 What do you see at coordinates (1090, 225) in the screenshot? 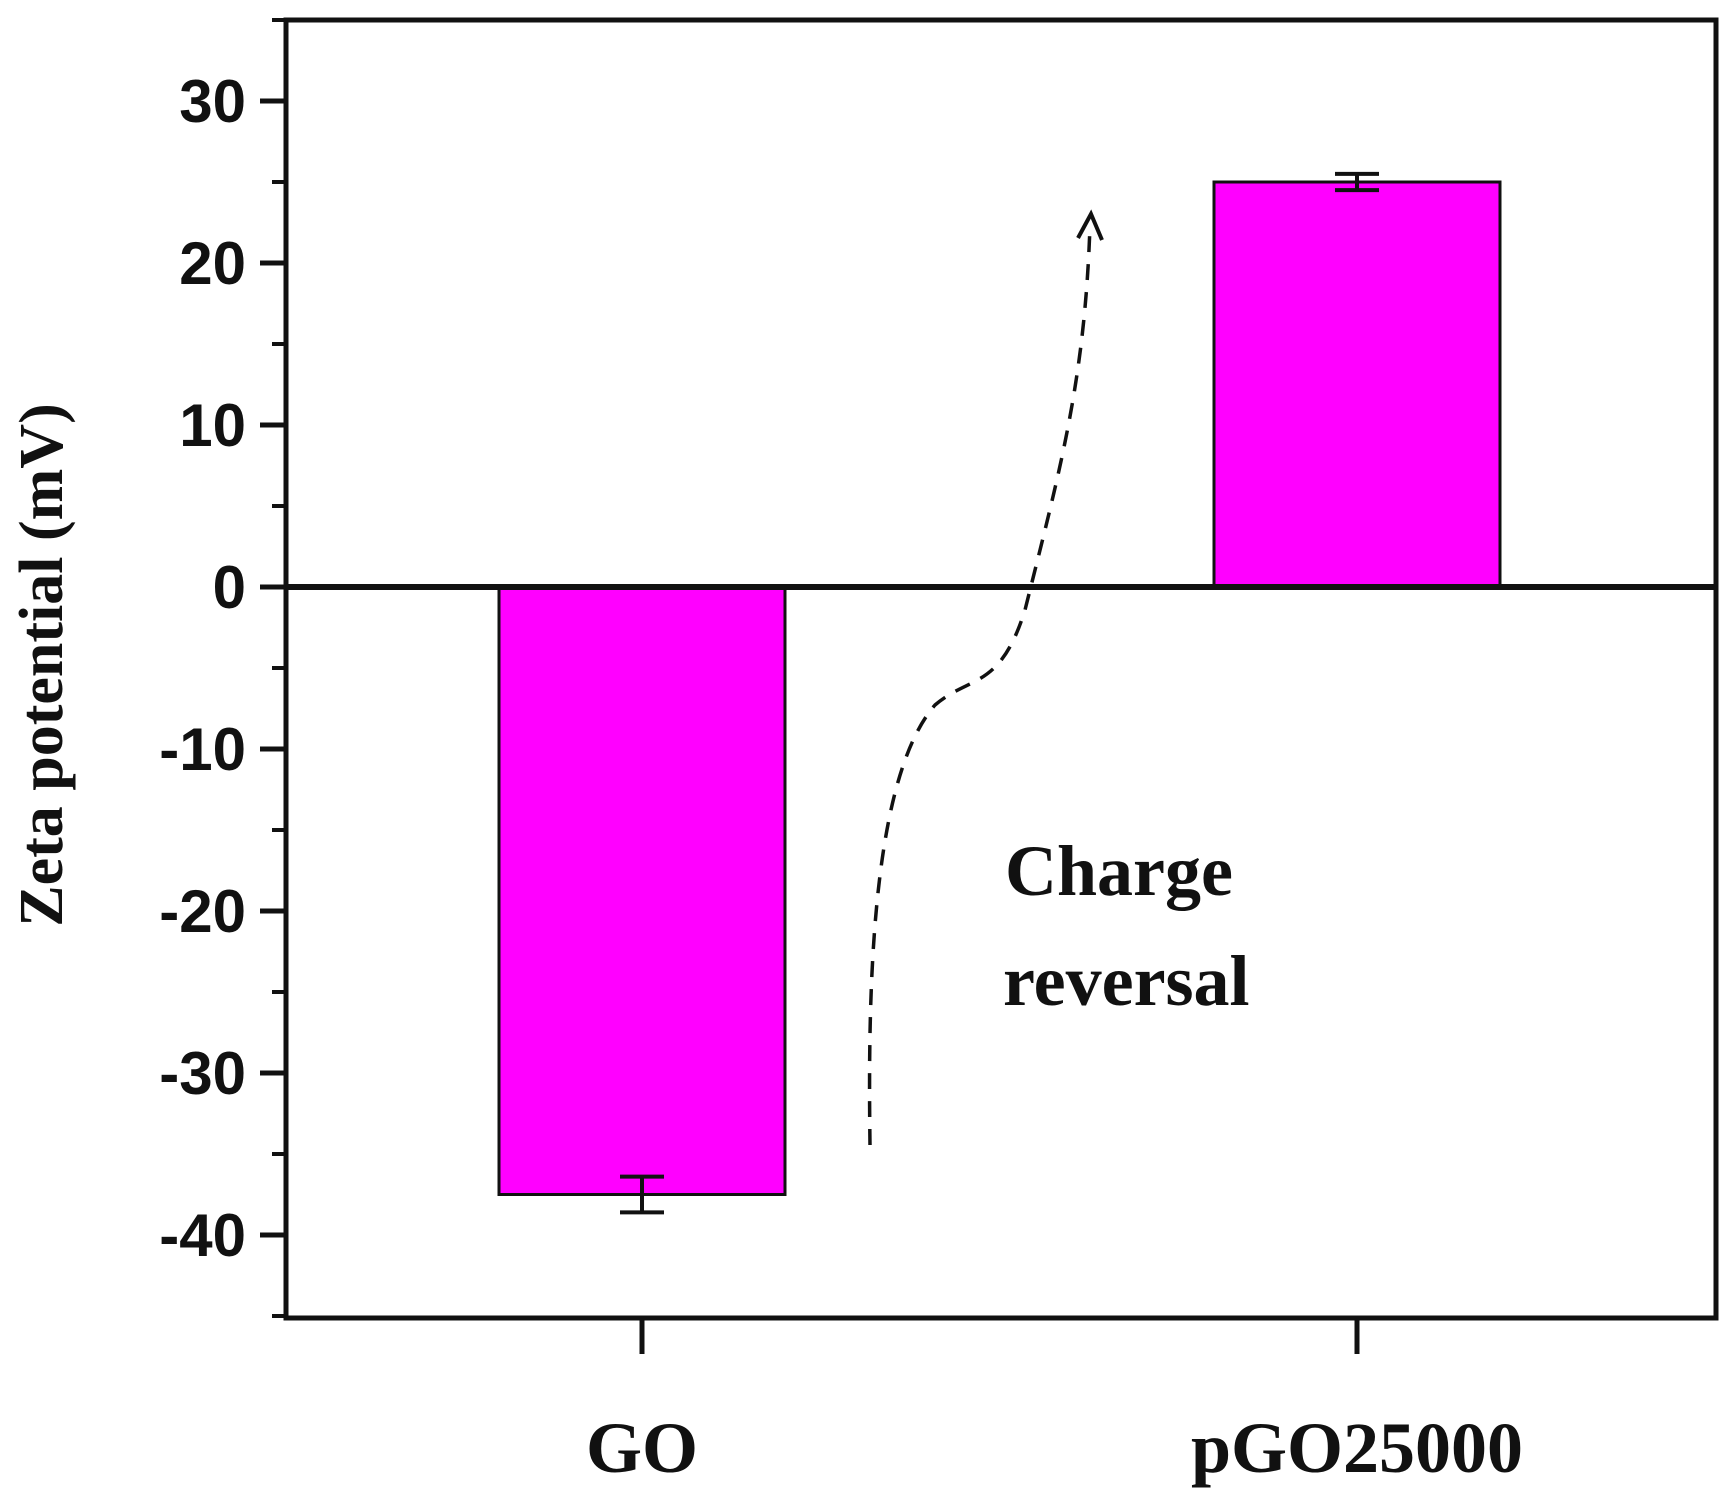
I see `arrow-head-icon` at bounding box center [1090, 225].